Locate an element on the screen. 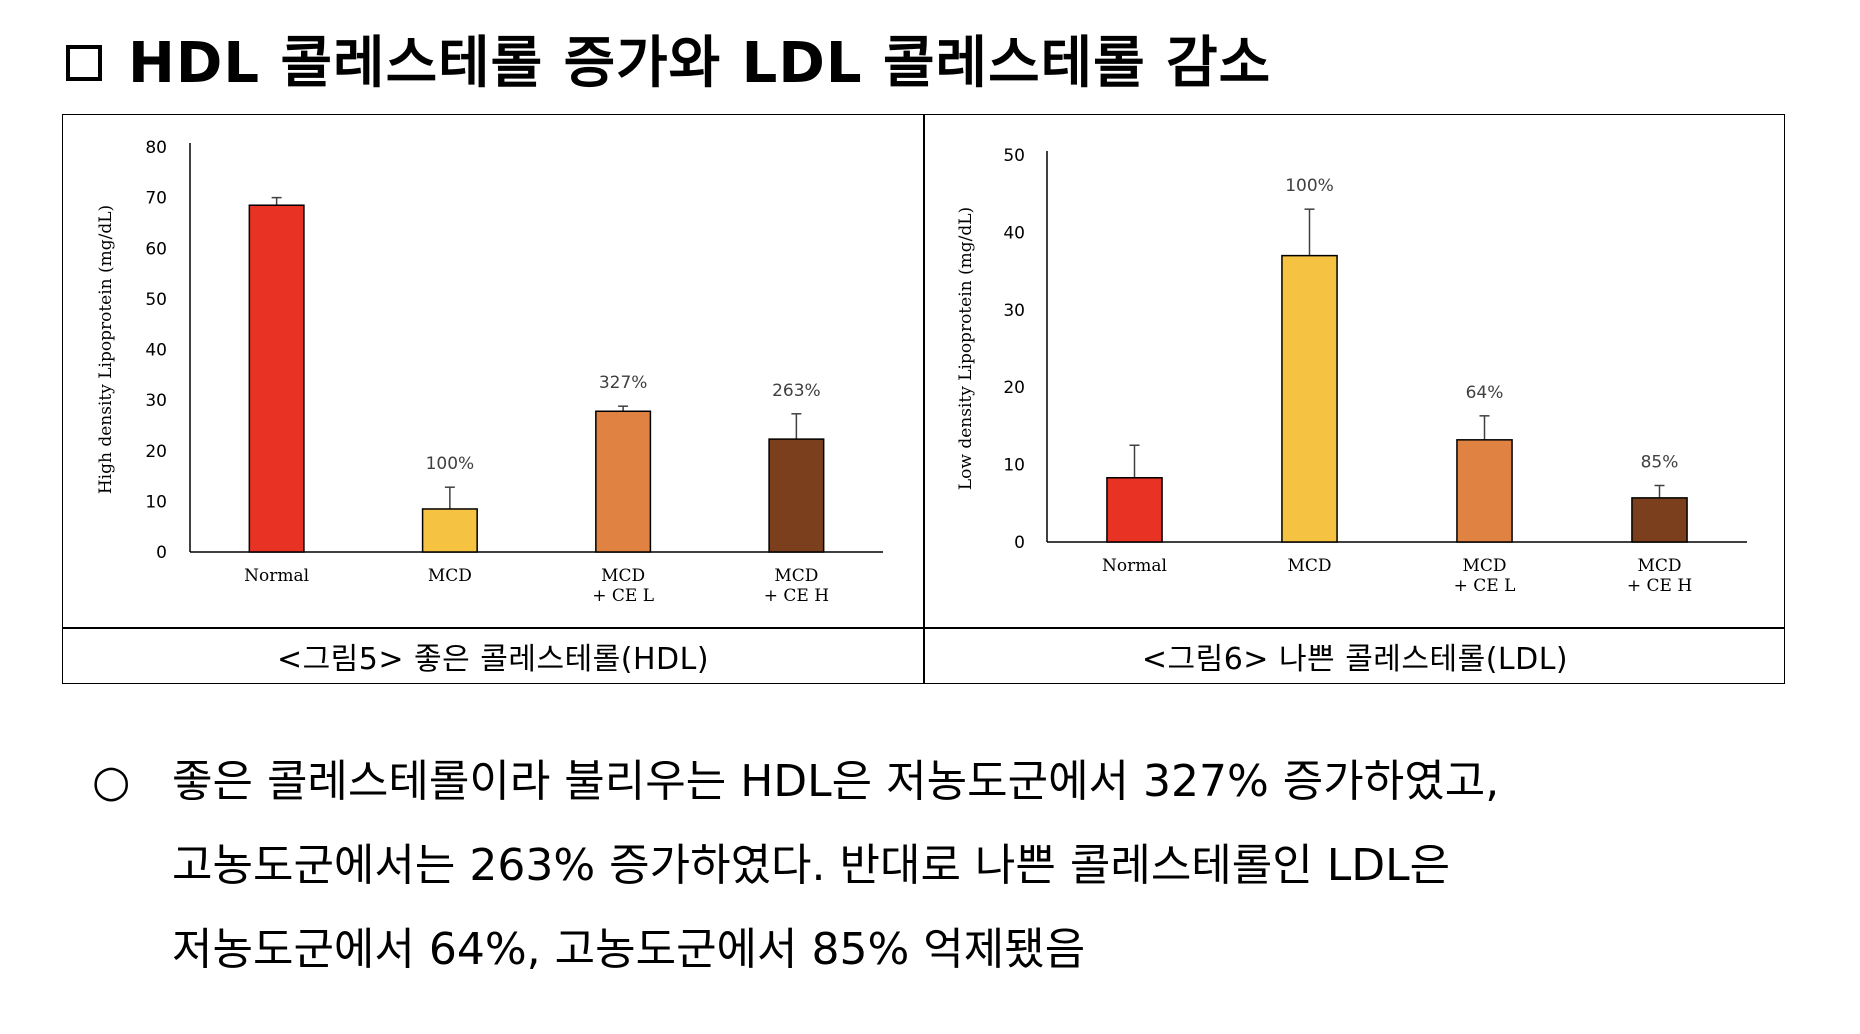  figure6-caption: <그림6> 나쁜 콜레스테롤(LDL) is located at coordinates (1355, 659).